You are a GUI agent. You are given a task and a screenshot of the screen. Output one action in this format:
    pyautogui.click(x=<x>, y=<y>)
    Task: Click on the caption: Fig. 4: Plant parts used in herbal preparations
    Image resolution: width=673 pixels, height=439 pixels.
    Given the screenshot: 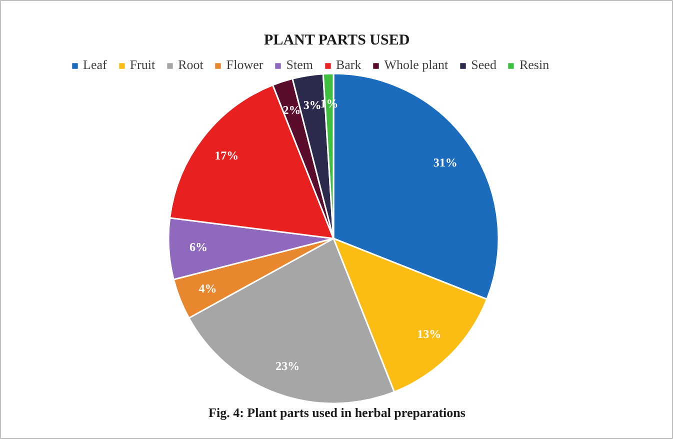 What is the action you would take?
    pyautogui.click(x=337, y=412)
    